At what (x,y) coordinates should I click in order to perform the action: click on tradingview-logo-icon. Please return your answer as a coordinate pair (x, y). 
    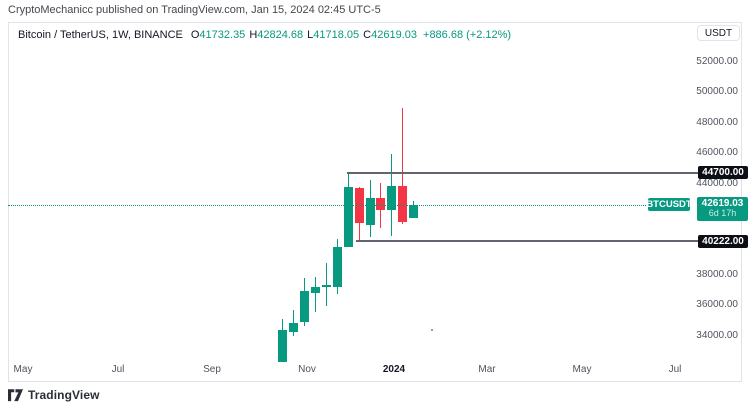
    Looking at the image, I should click on (15, 394).